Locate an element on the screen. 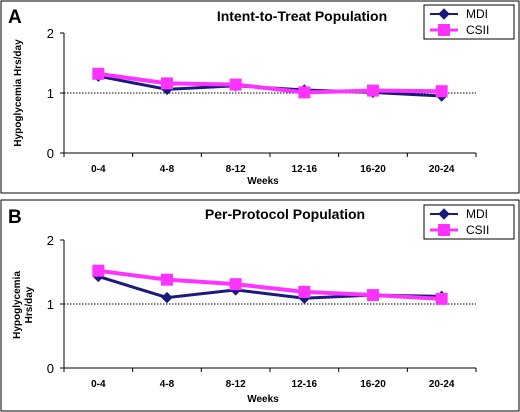 This screenshot has width=520, height=412. panel-a-x-tick-label: 4-8 is located at coordinates (167, 169).